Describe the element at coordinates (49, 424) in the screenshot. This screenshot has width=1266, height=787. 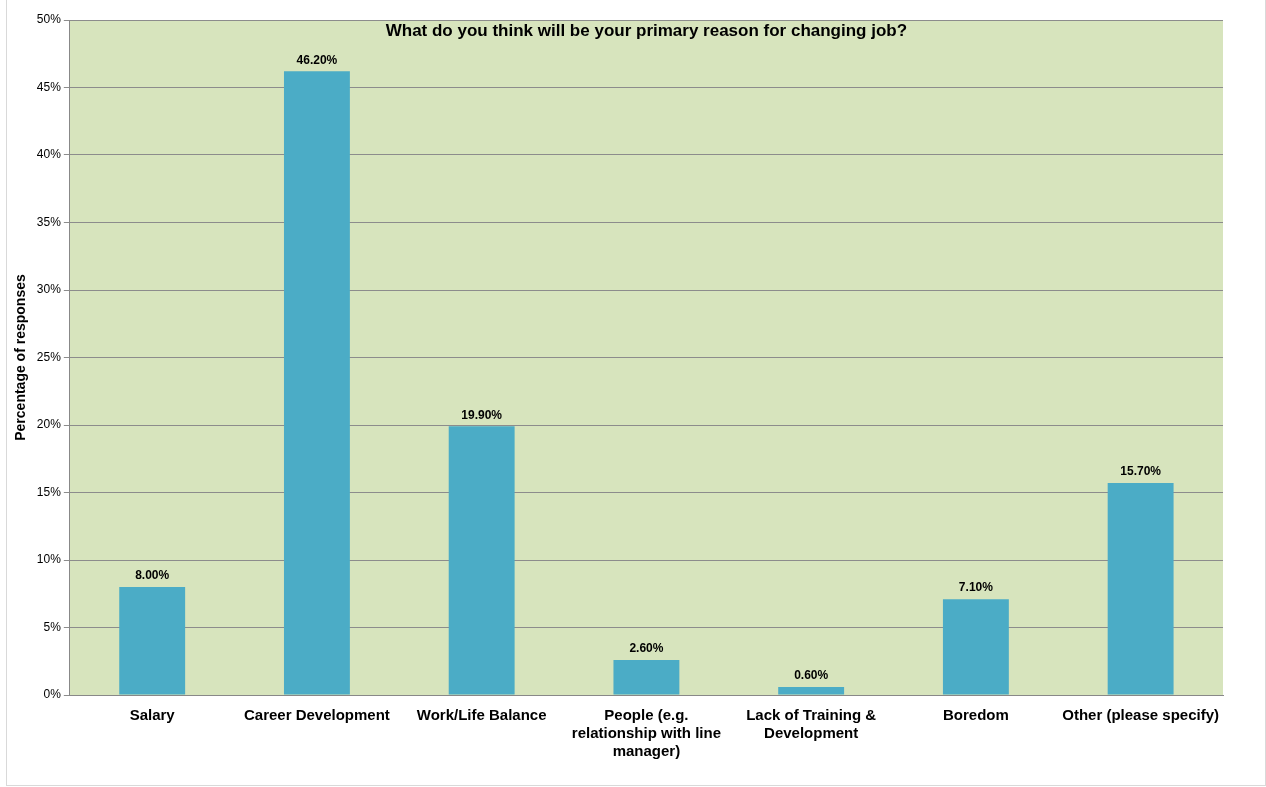
I see `y-tick-label: 20%` at that location.